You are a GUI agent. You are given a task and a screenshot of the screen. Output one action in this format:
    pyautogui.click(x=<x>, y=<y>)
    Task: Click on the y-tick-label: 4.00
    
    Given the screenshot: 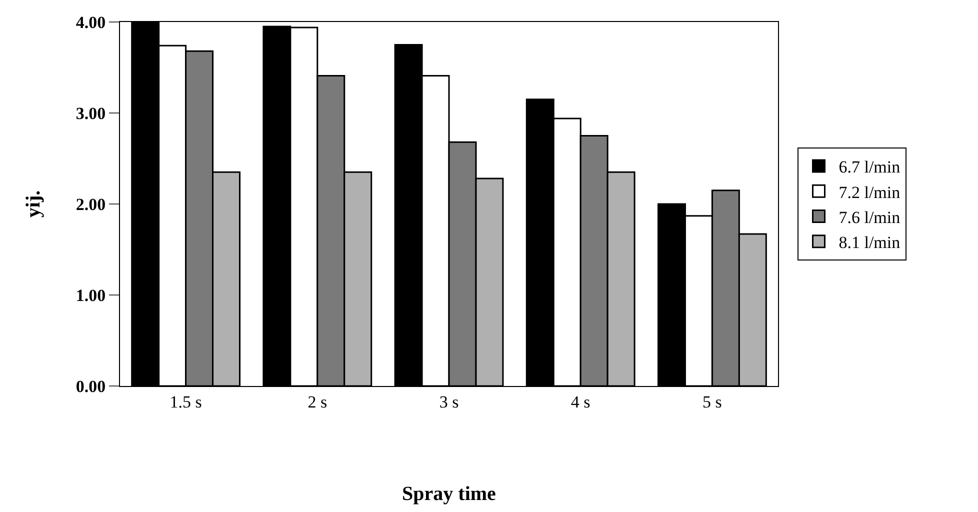 What is the action you would take?
    pyautogui.click(x=91, y=22)
    